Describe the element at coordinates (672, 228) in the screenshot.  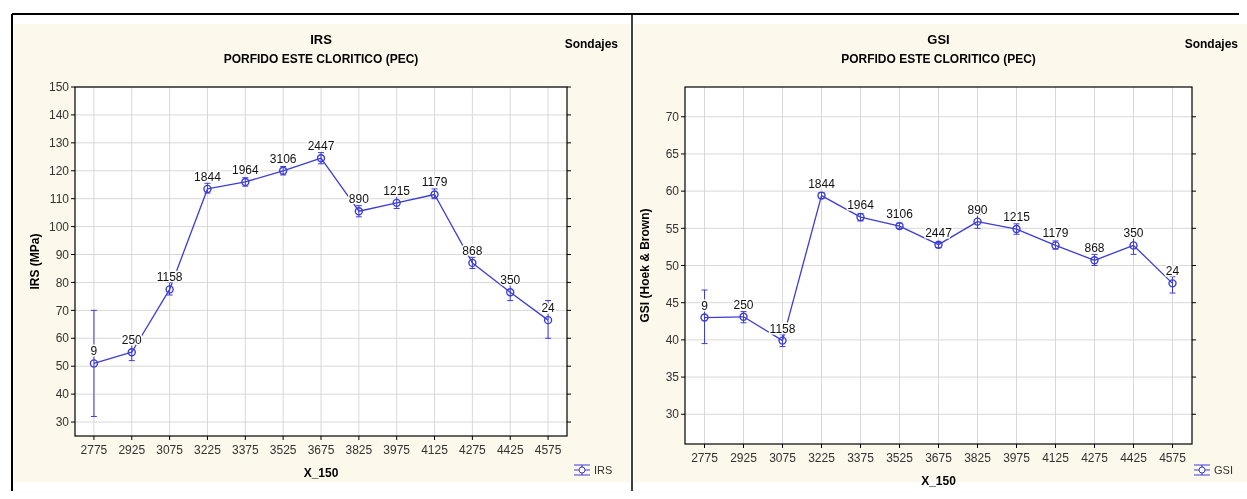
I see `y-tick-label: 55` at that location.